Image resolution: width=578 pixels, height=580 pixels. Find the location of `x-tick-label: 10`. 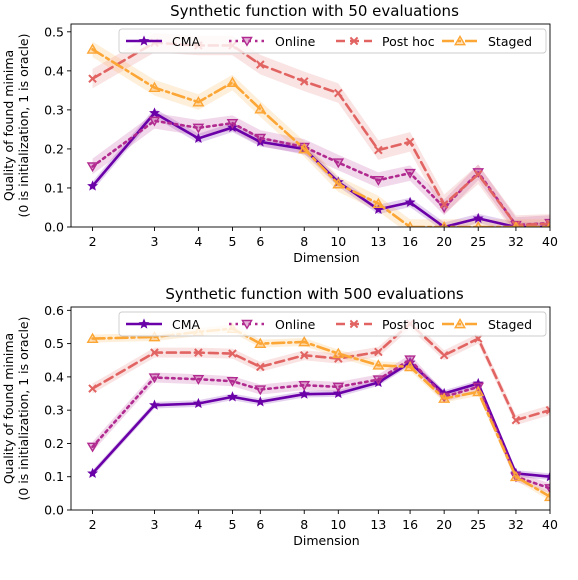

x-tick-label: 10 is located at coordinates (338, 524).